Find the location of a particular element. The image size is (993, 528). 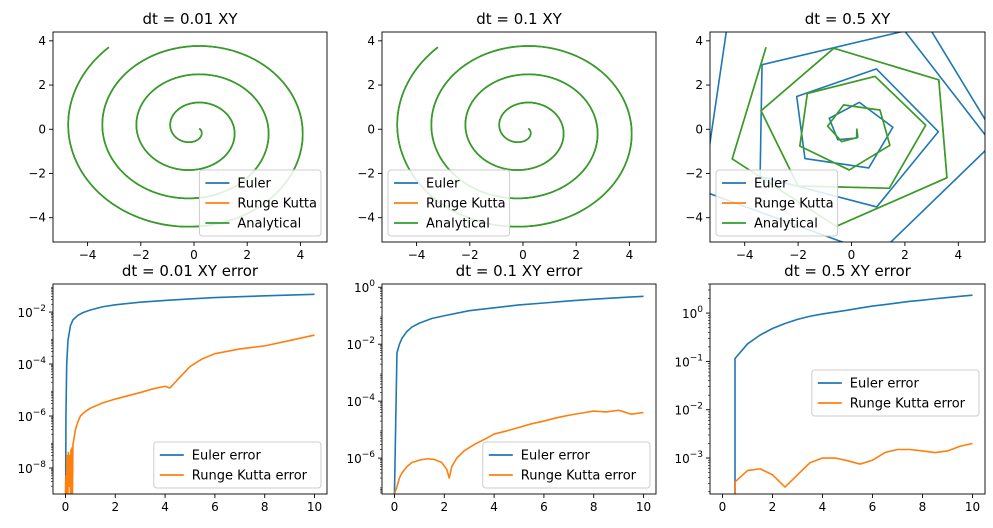

subplot-title: dt = 0.5 XY error is located at coordinates (847, 271).